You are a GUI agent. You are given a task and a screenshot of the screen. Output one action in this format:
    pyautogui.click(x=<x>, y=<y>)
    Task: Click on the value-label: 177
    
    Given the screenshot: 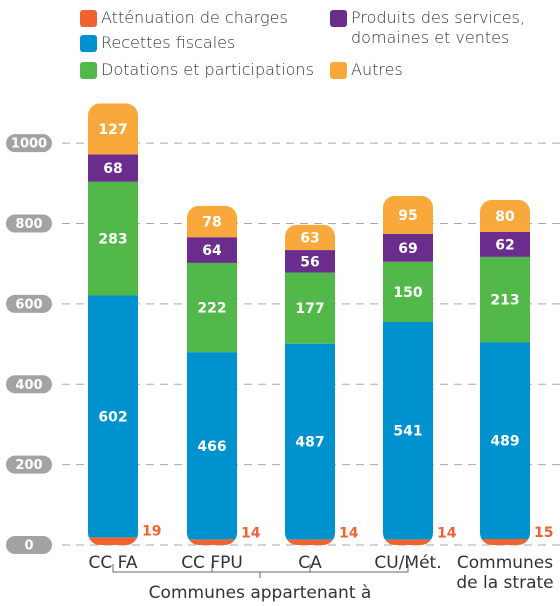 What is the action you would take?
    pyautogui.click(x=309, y=309)
    